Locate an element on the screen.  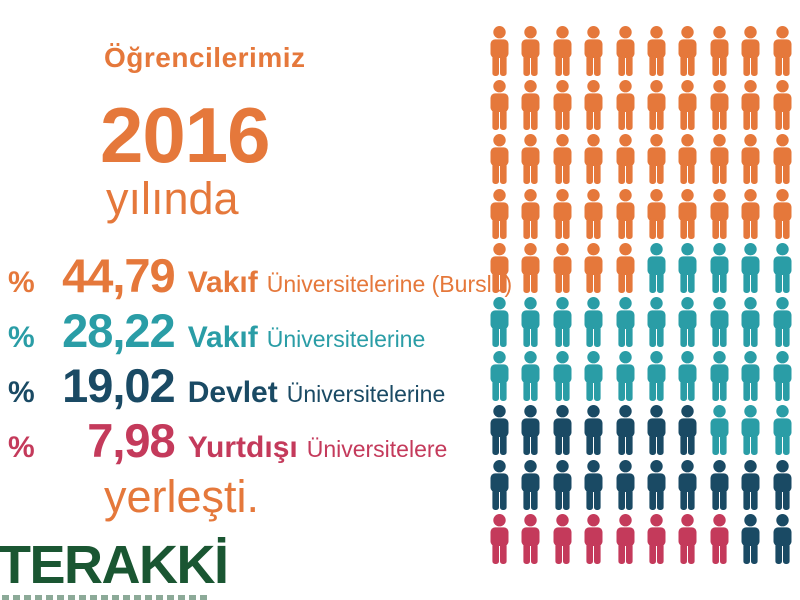
closing-text: yerleşti. is located at coordinates (182, 496).